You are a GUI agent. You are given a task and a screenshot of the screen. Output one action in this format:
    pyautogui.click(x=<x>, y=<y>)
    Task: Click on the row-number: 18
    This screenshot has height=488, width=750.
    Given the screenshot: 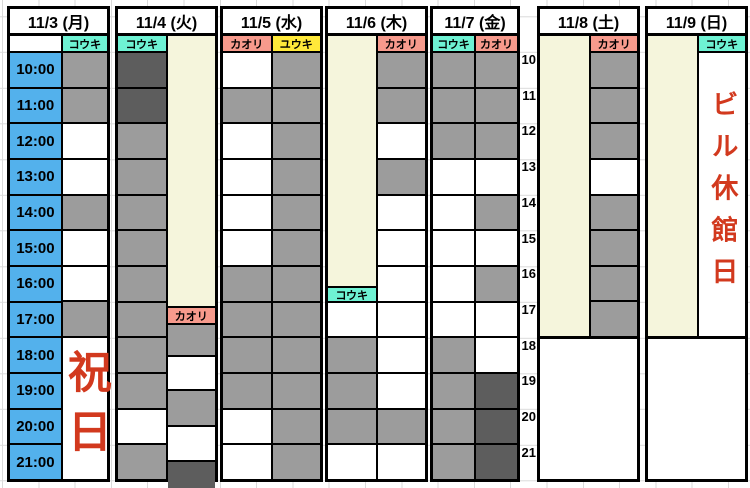 What is the action you would take?
    pyautogui.click(x=528, y=345)
    